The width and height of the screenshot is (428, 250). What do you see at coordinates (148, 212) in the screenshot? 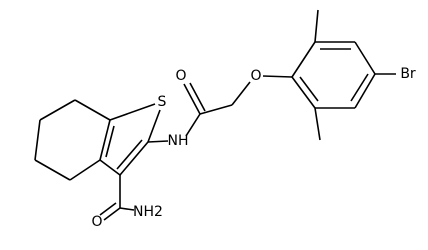
I see `atom-label: NH2` at bounding box center [148, 212].